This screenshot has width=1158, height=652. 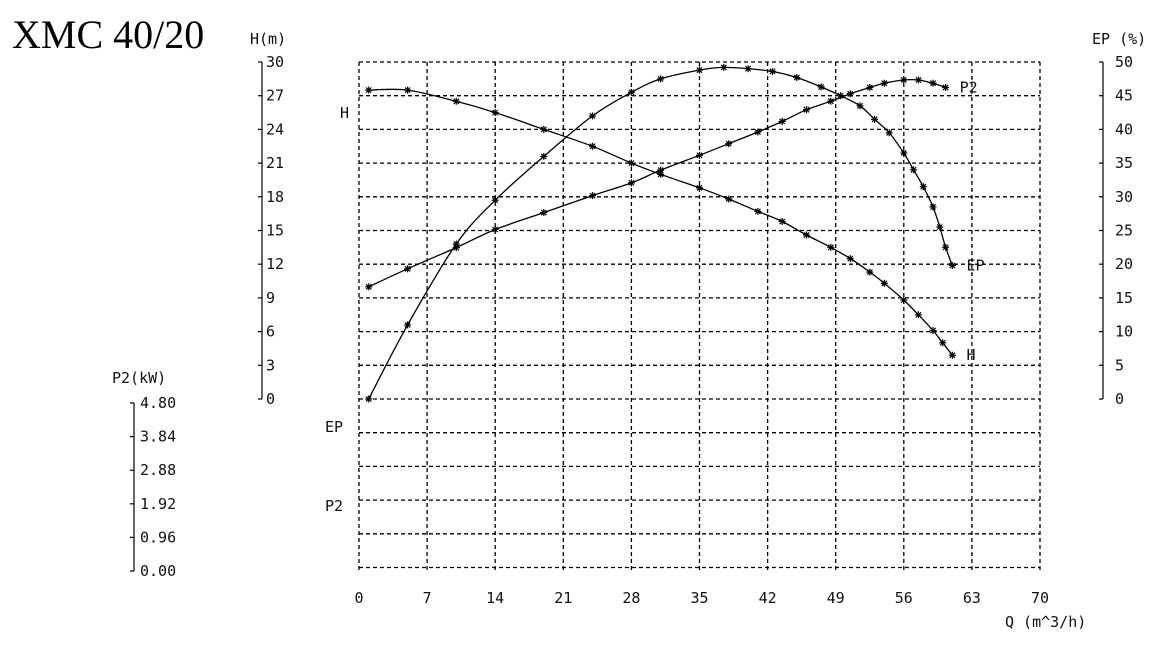 I want to click on p2-axis-label: P2(kW), so click(x=139, y=378).